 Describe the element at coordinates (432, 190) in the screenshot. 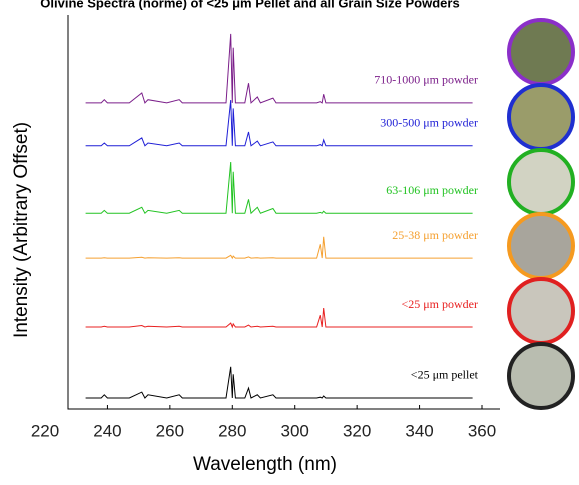

I see `series-label: 63-106 μm powder` at that location.